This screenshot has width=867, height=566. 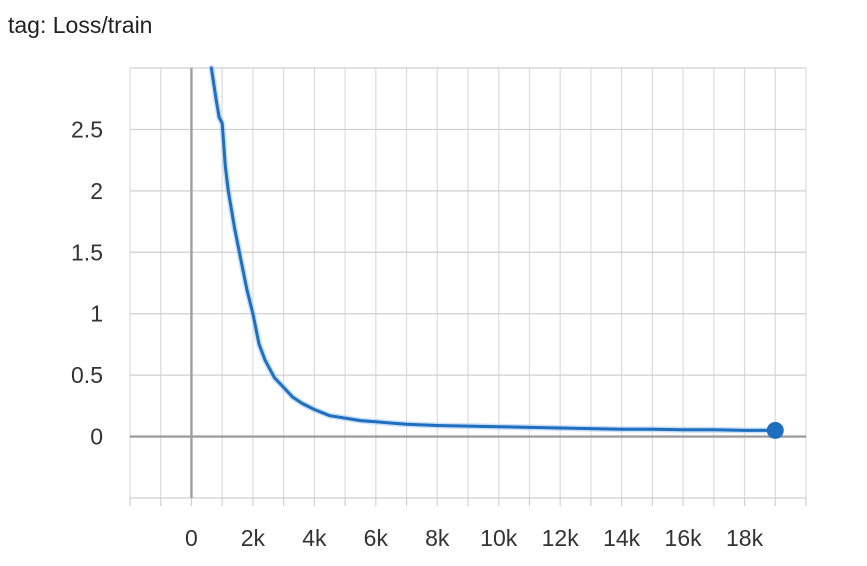 I want to click on x-tick-label: 4k, so click(x=314, y=538).